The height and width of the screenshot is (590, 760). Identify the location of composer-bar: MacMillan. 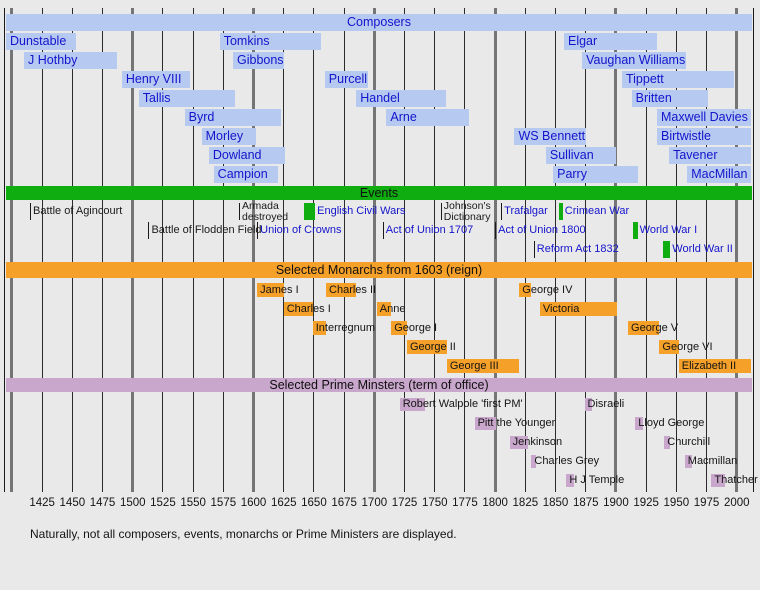
(719, 174).